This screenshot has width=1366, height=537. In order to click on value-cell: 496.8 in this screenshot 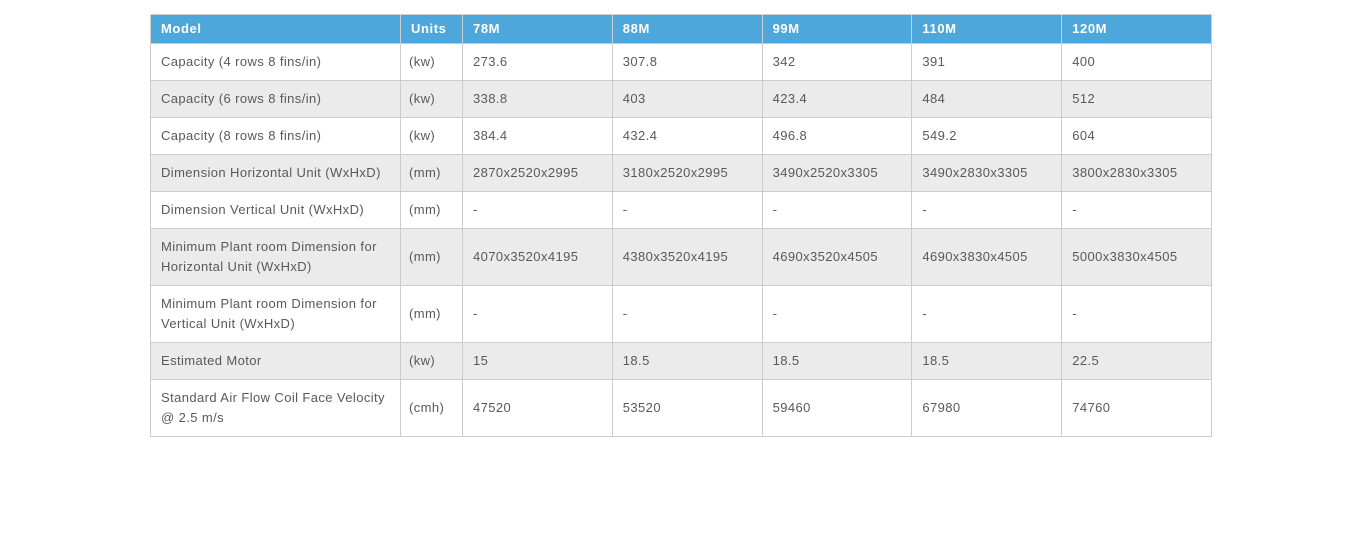, I will do `click(837, 136)`.